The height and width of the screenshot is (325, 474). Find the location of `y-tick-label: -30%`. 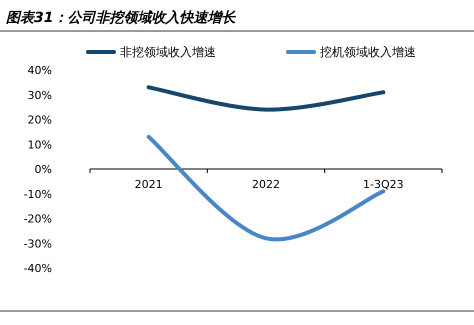

y-tick-label: -30% is located at coordinates (38, 243).